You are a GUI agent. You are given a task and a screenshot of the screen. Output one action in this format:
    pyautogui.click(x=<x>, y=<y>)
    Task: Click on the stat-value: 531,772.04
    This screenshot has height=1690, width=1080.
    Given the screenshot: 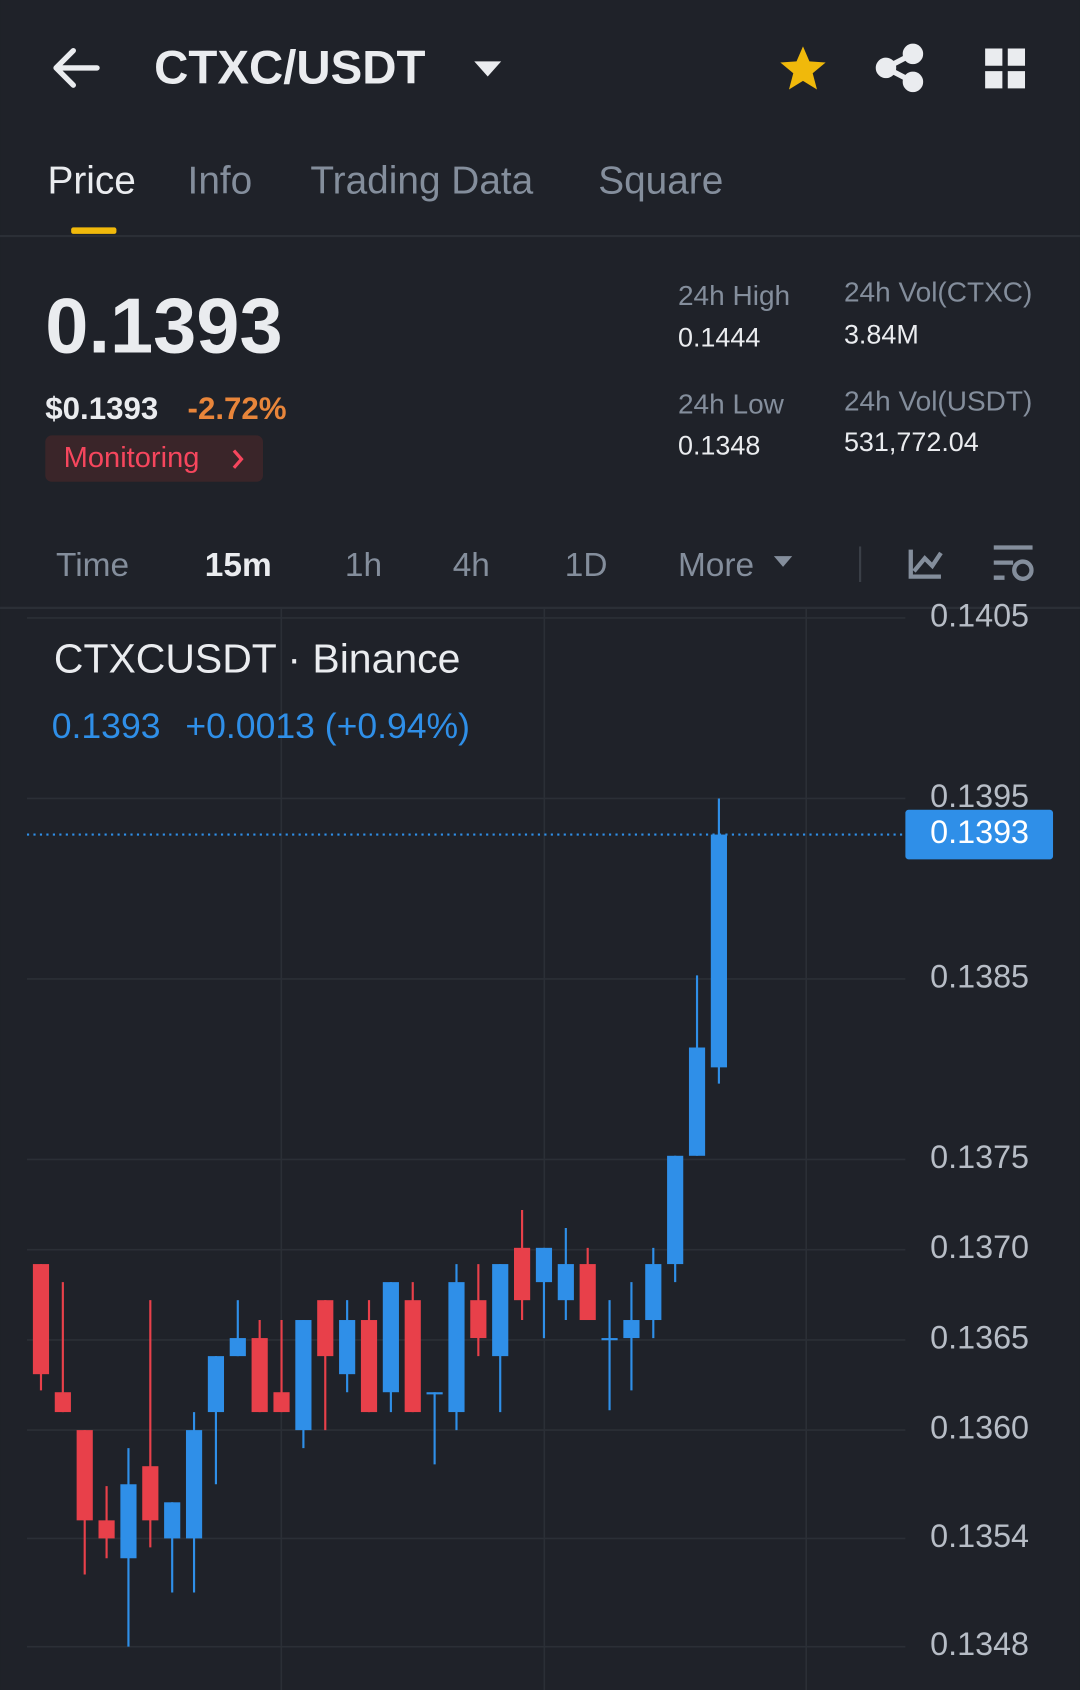 What is the action you would take?
    pyautogui.click(x=911, y=442)
    